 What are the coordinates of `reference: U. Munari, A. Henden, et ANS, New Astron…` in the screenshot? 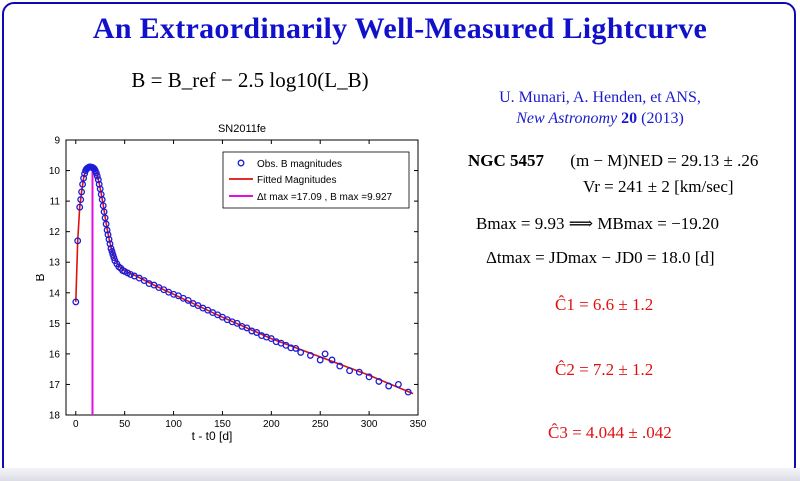 It's located at (600, 108).